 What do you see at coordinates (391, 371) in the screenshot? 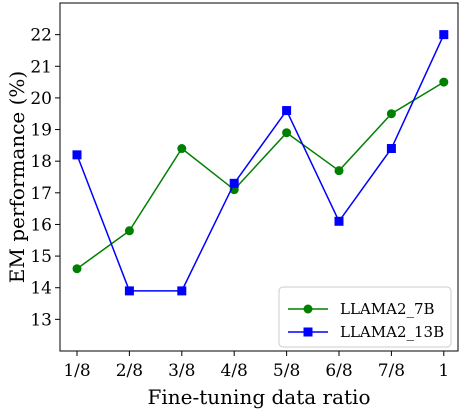
I see `x-tick-label: 7/8` at bounding box center [391, 371].